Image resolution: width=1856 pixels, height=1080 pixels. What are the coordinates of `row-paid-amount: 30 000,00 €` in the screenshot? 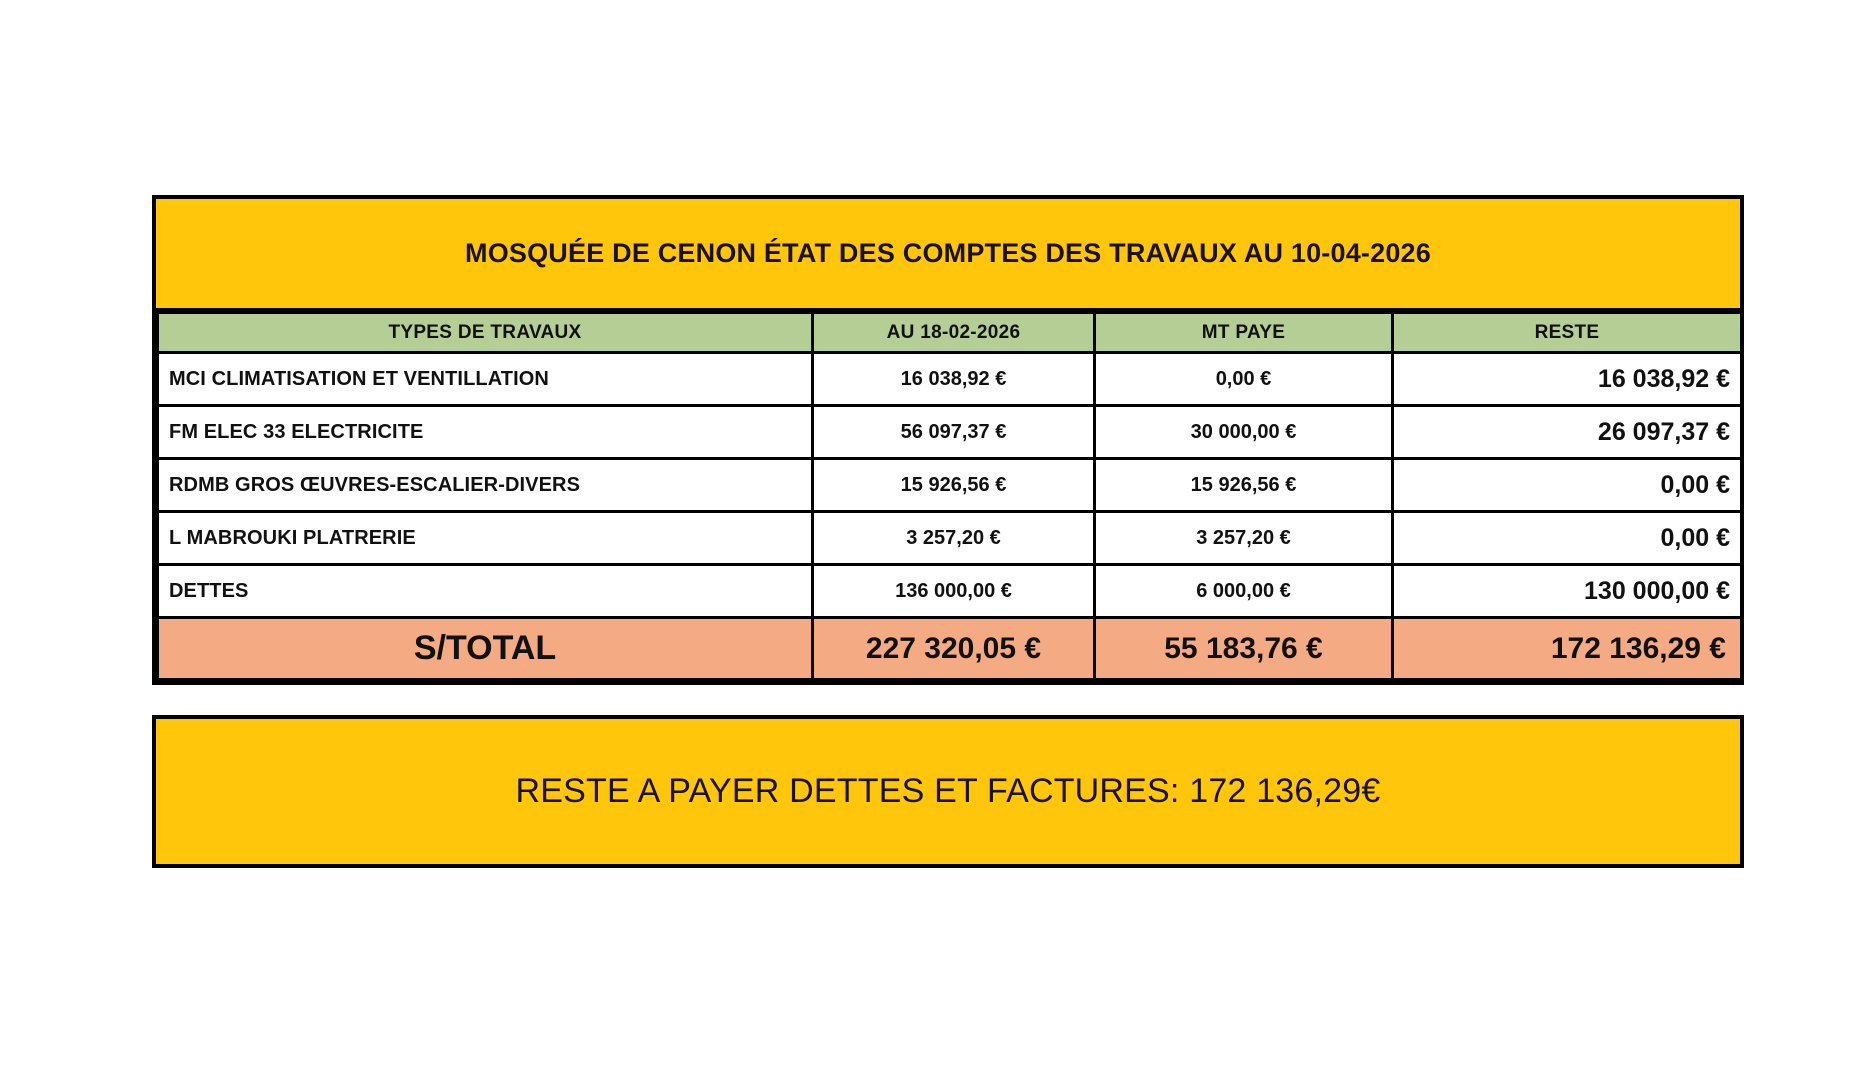 It's located at (1243, 432).